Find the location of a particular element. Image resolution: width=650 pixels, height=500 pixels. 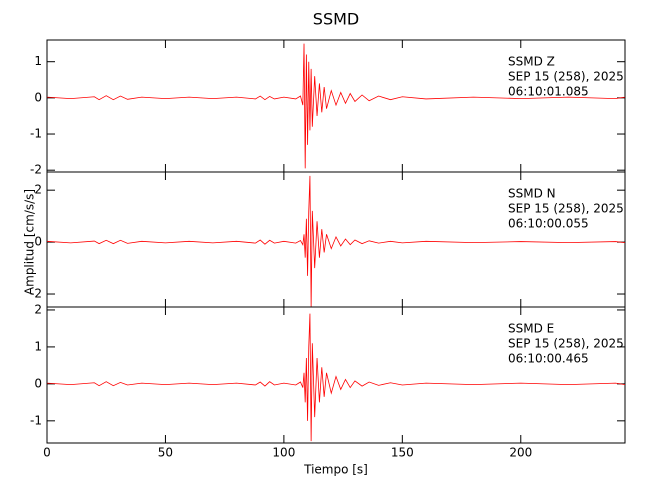

annotation: 06:10:00.465 is located at coordinates (548, 359).